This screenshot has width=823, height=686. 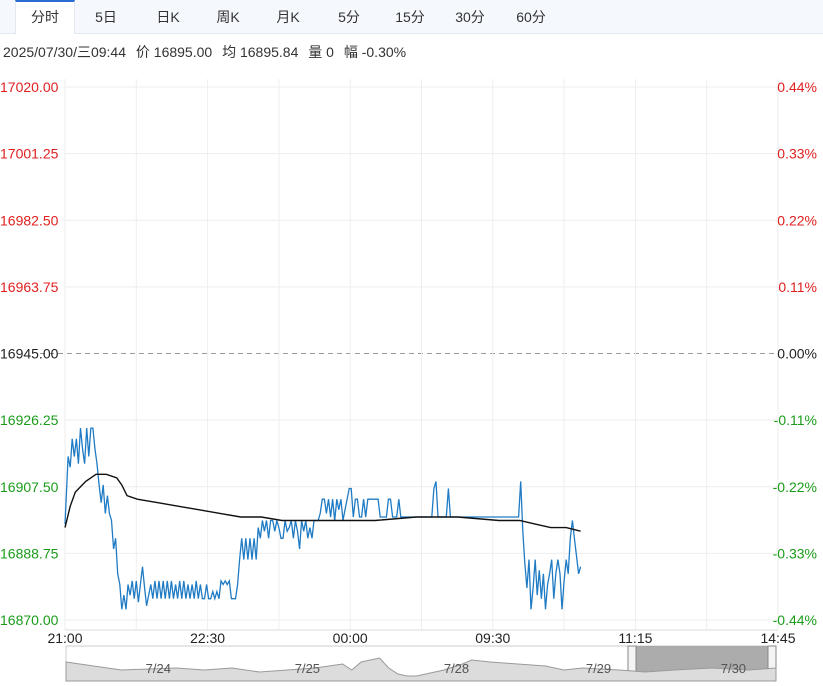 What do you see at coordinates (375, 52) in the screenshot?
I see `quote-change: 幅 -0.30%` at bounding box center [375, 52].